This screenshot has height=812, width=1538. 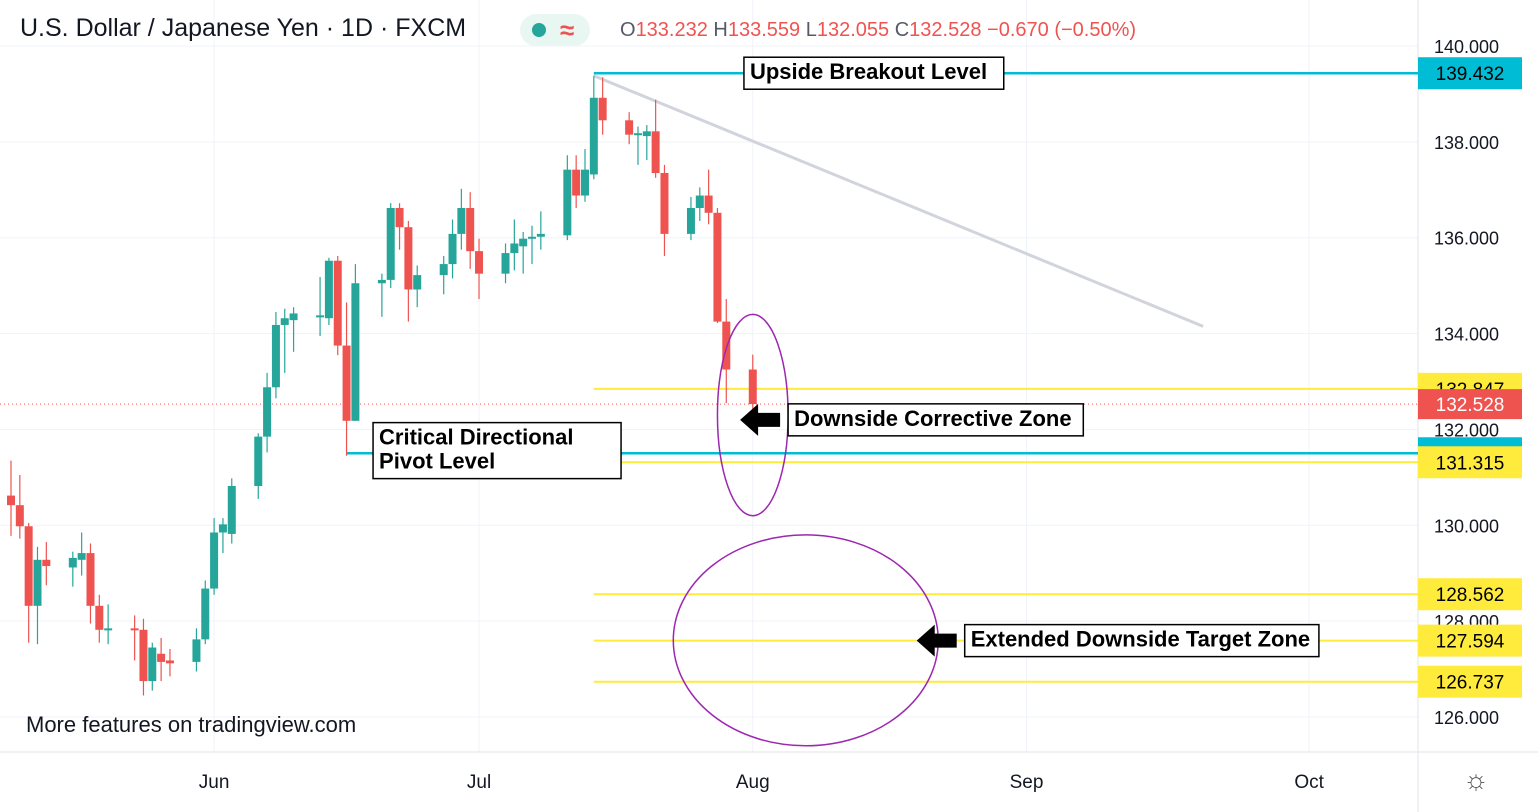 I want to click on interval-label: 1D, so click(x=357, y=28).